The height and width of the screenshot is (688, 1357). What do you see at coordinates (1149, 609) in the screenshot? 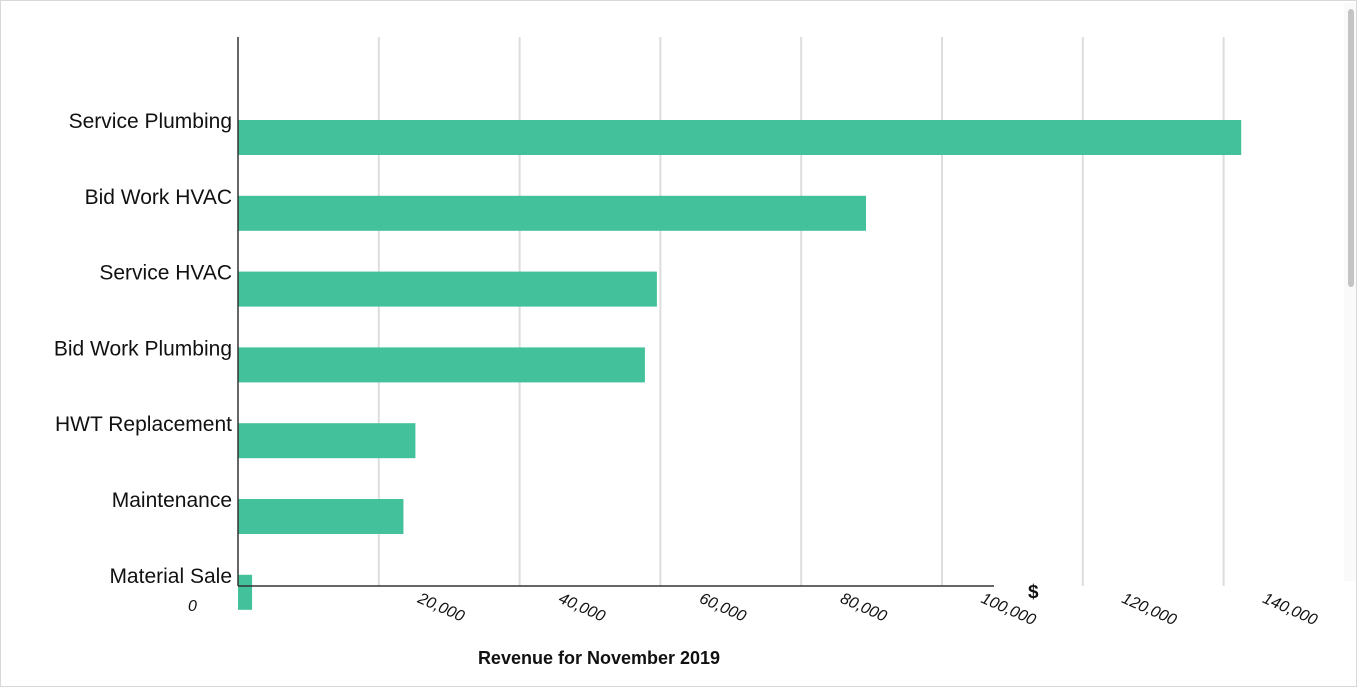
I see `x-tick-label: 120,000` at bounding box center [1149, 609].